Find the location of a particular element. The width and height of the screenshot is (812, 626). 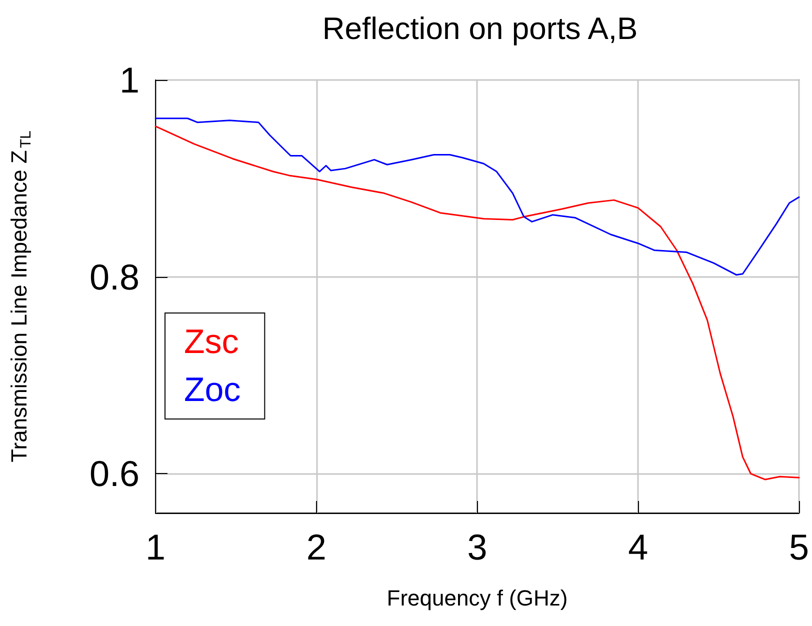

x-tick-label: 1 is located at coordinates (155, 547).